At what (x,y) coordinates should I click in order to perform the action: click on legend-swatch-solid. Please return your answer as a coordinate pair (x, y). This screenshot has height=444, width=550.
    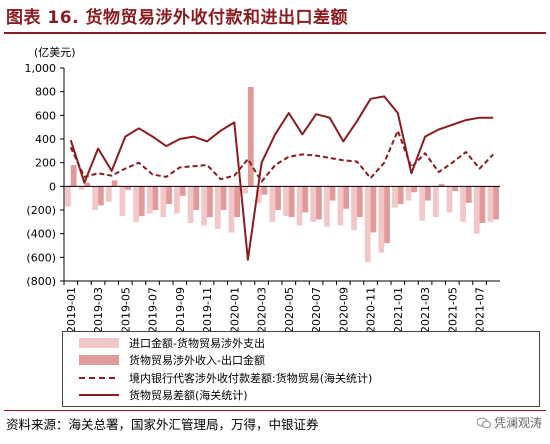
    Looking at the image, I should click on (99, 395).